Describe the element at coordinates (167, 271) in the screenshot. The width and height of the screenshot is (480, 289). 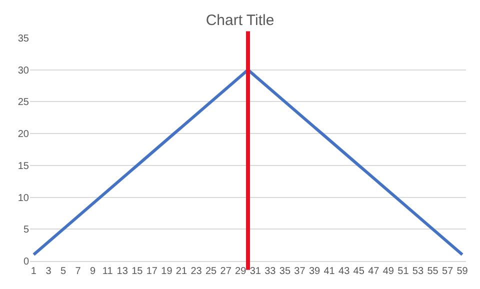
I see `x-tick-label: 19` at that location.